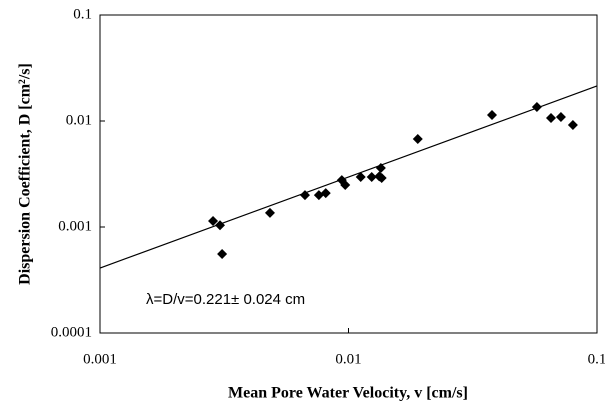 Image resolution: width=605 pixels, height=409 pixels. Describe the element at coordinates (225, 299) in the screenshot. I see `annotation: λ=D/v=0.221± 0.024 cm` at that location.